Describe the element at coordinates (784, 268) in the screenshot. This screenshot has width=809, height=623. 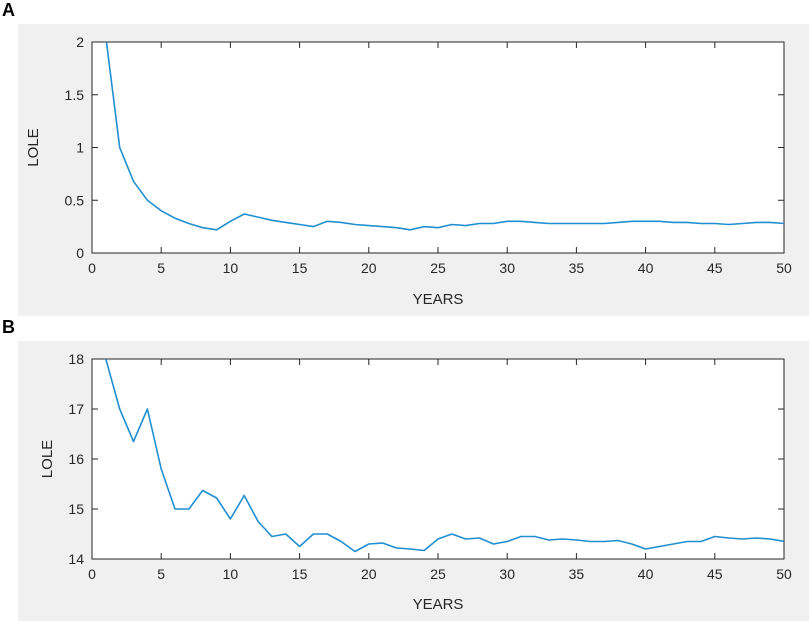
I see `chart-a-x-tick-label: 50` at that location.